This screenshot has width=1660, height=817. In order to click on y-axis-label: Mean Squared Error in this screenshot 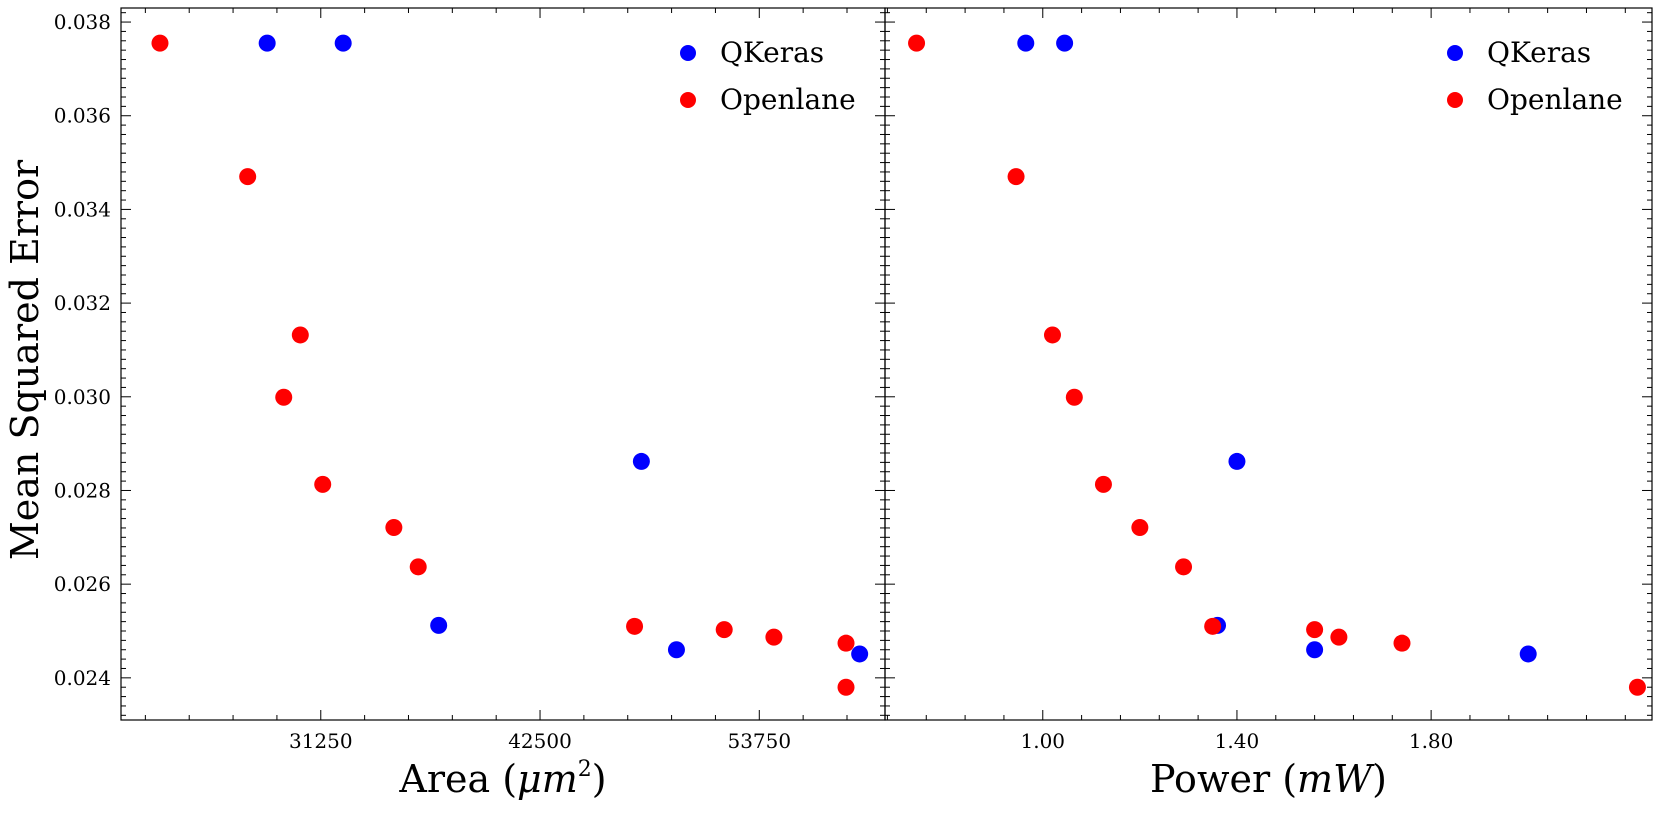, I will do `click(25, 359)`.